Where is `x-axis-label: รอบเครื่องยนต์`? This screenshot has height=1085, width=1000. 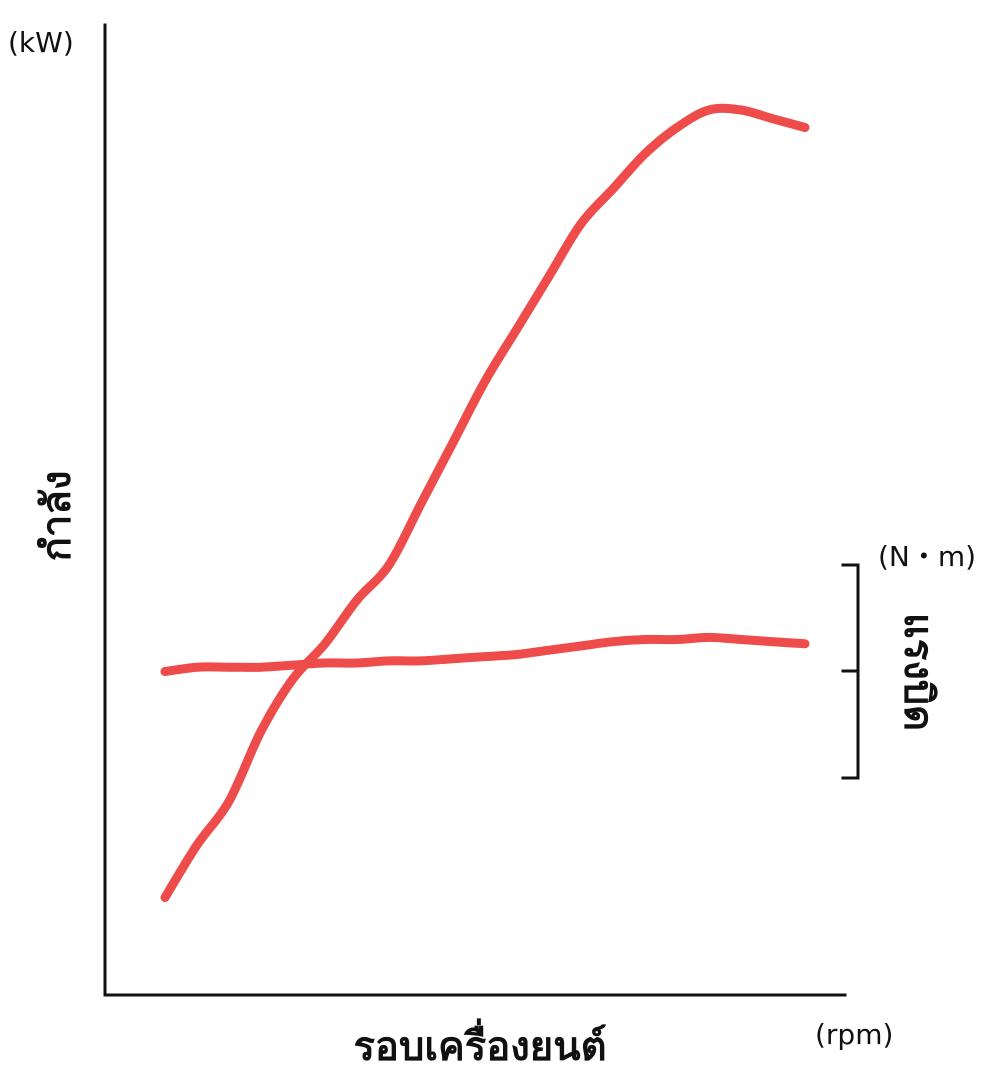
x-axis-label: รอบเครื่องยนต์ is located at coordinates (479, 1044).